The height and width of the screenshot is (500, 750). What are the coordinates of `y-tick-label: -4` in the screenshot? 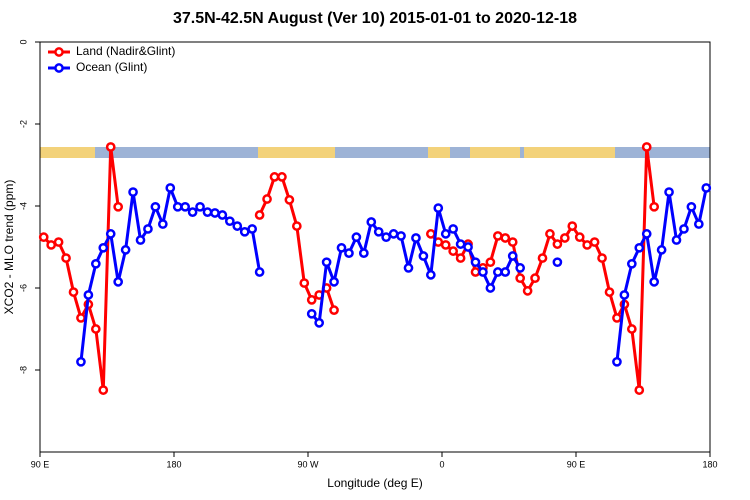 It's located at (23, 206).